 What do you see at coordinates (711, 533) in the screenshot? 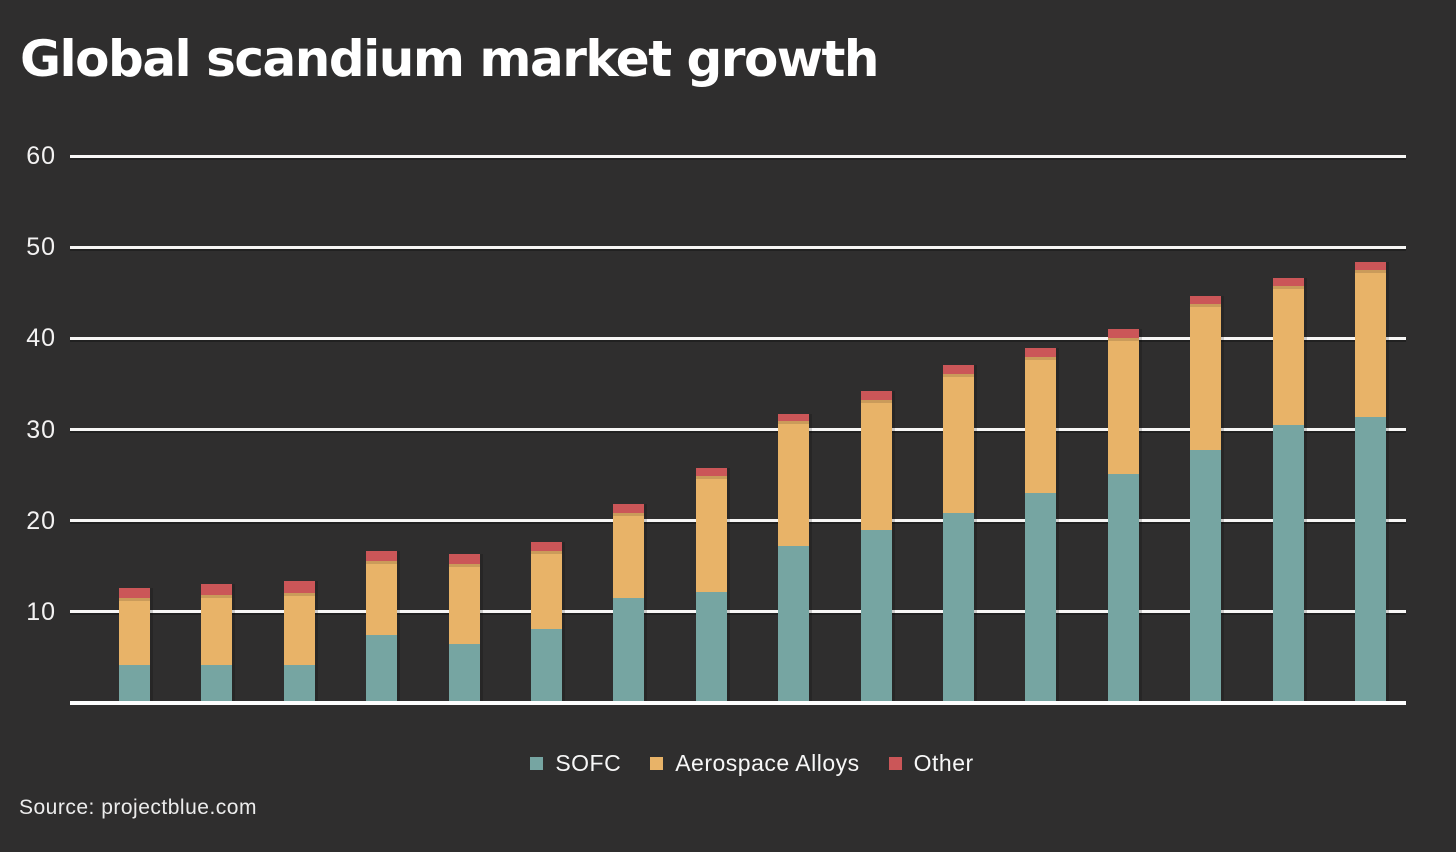
I see `bar-8-segment-aerospace-alloys` at bounding box center [711, 533].